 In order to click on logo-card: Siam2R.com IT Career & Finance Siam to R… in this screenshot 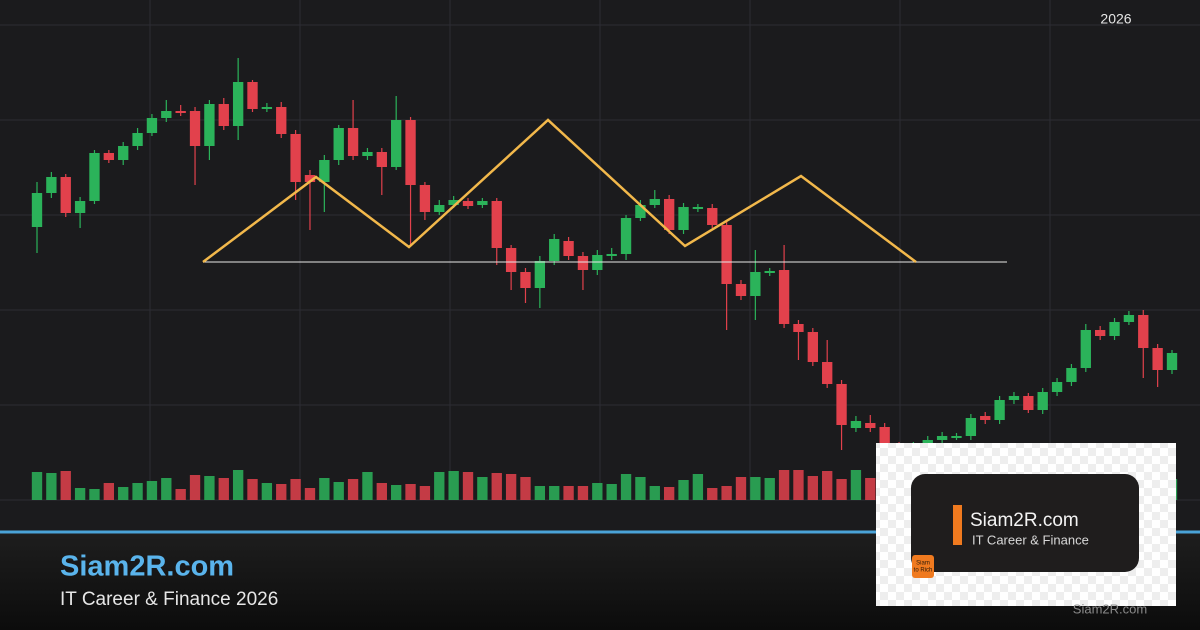, I will do `click(1026, 524)`.